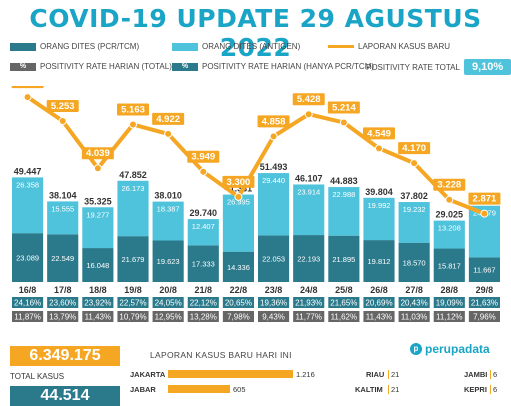 This screenshot has width=511, height=406. What do you see at coordinates (97, 265) in the screenshot?
I see `bar-pcr-label: 16.048` at bounding box center [97, 265].